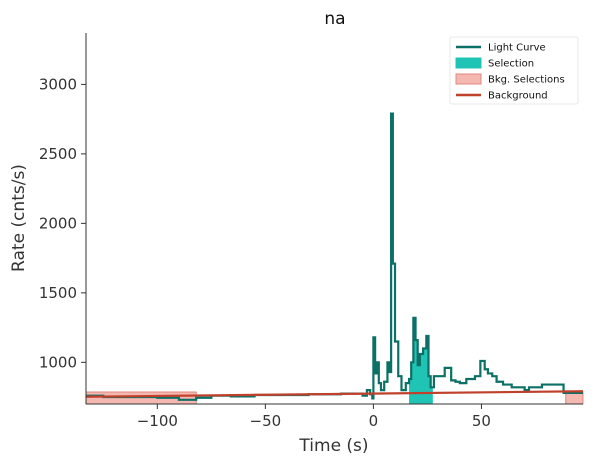  Describe the element at coordinates (526, 80) in the screenshot. I see `legend-label: Bkg. Selections` at that location.